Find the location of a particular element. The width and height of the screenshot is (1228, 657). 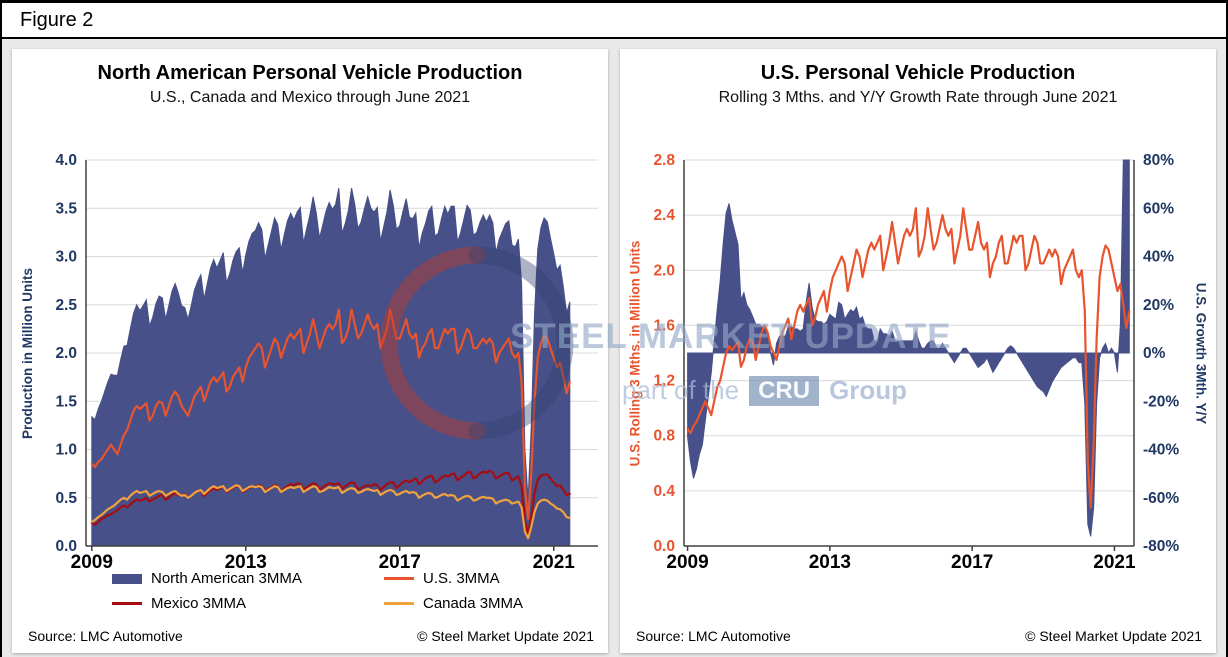

legend-label-north-american: North American 3MMA is located at coordinates (226, 578).